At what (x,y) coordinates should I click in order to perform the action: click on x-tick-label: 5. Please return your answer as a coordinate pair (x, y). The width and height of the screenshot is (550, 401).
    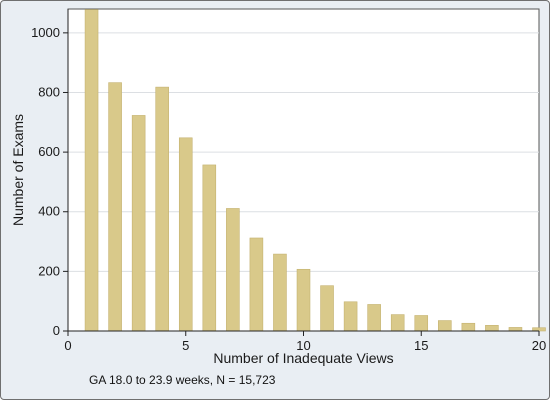
    Looking at the image, I should click on (185, 345).